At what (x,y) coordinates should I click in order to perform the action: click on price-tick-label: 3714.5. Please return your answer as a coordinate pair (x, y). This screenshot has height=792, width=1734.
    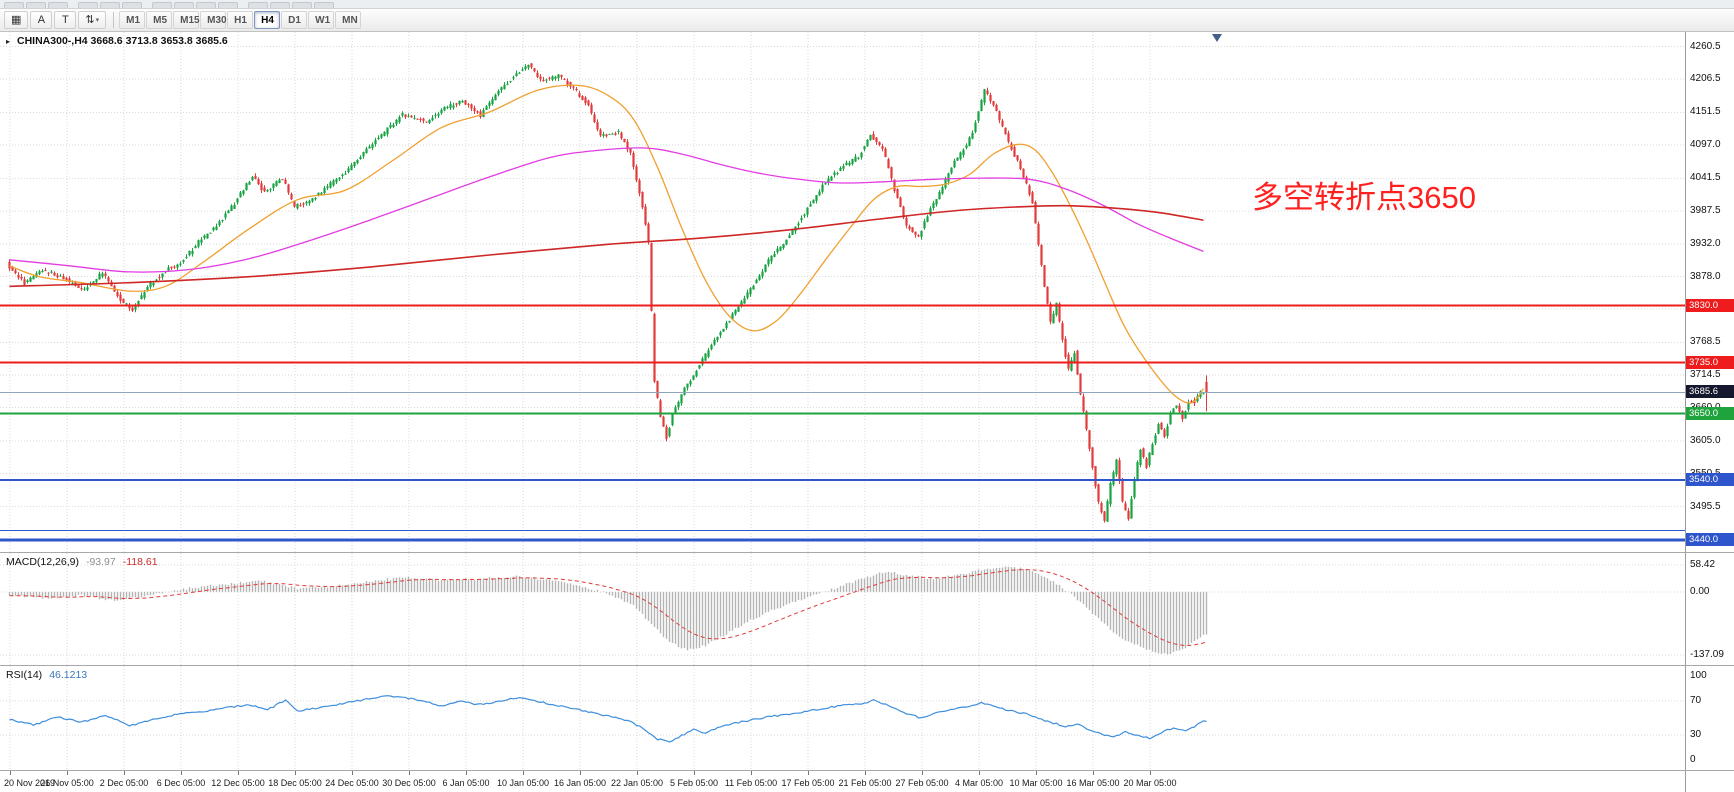
    Looking at the image, I should click on (1705, 374).